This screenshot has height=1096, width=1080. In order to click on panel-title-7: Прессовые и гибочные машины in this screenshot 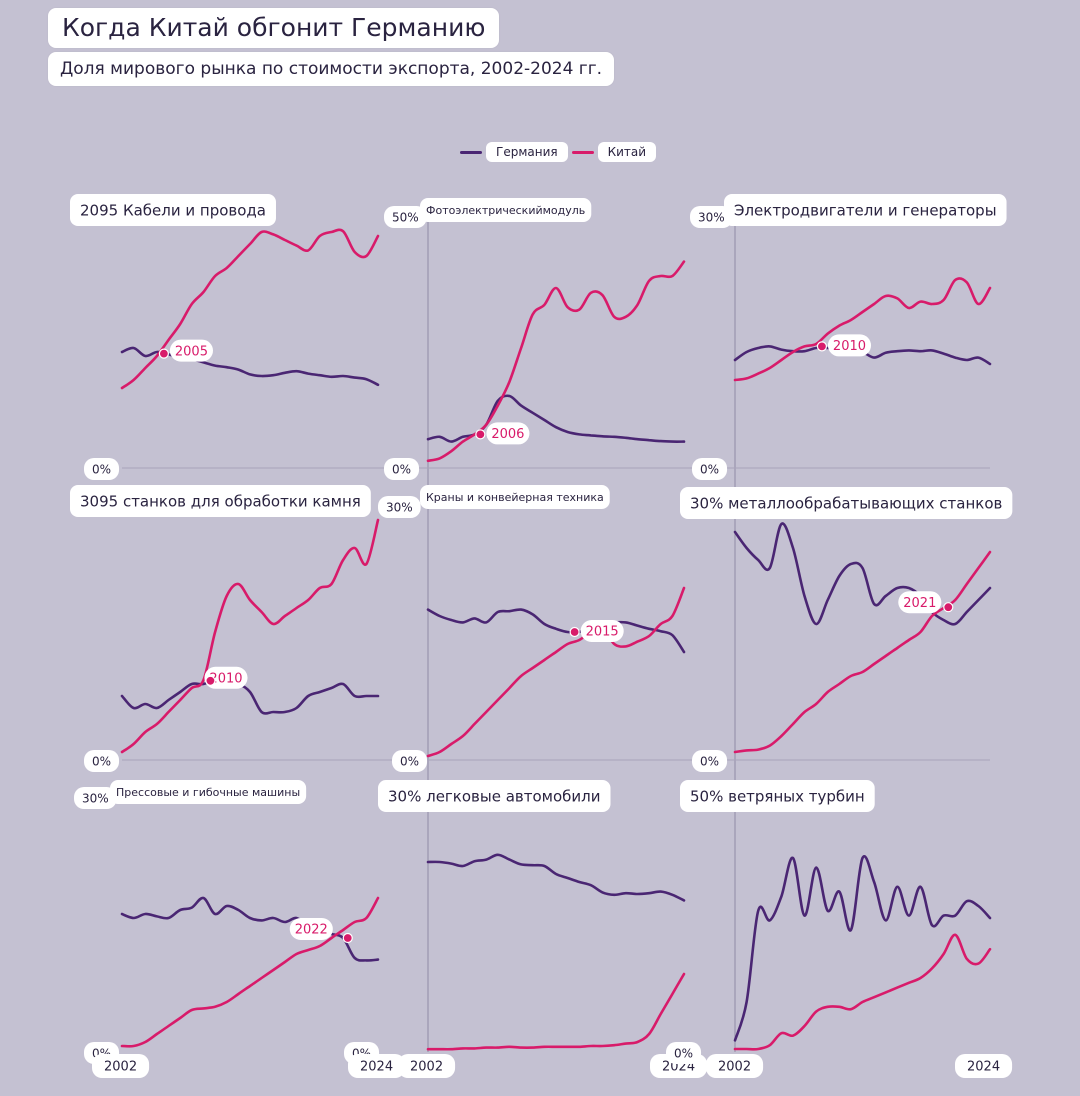, I will do `click(208, 792)`.